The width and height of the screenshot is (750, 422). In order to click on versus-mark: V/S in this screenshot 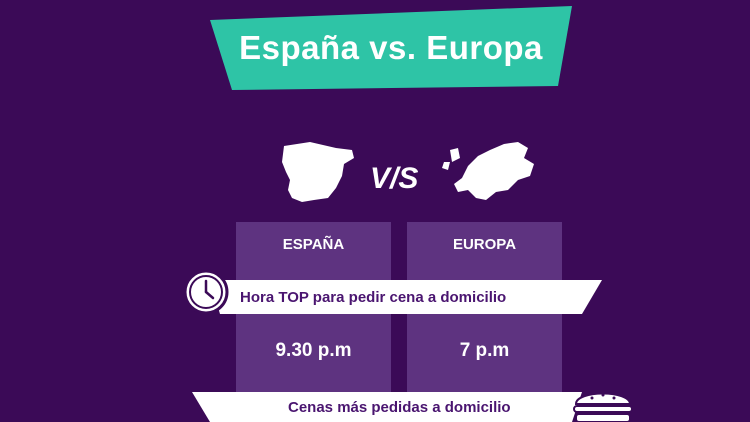, I will do `click(394, 178)`.